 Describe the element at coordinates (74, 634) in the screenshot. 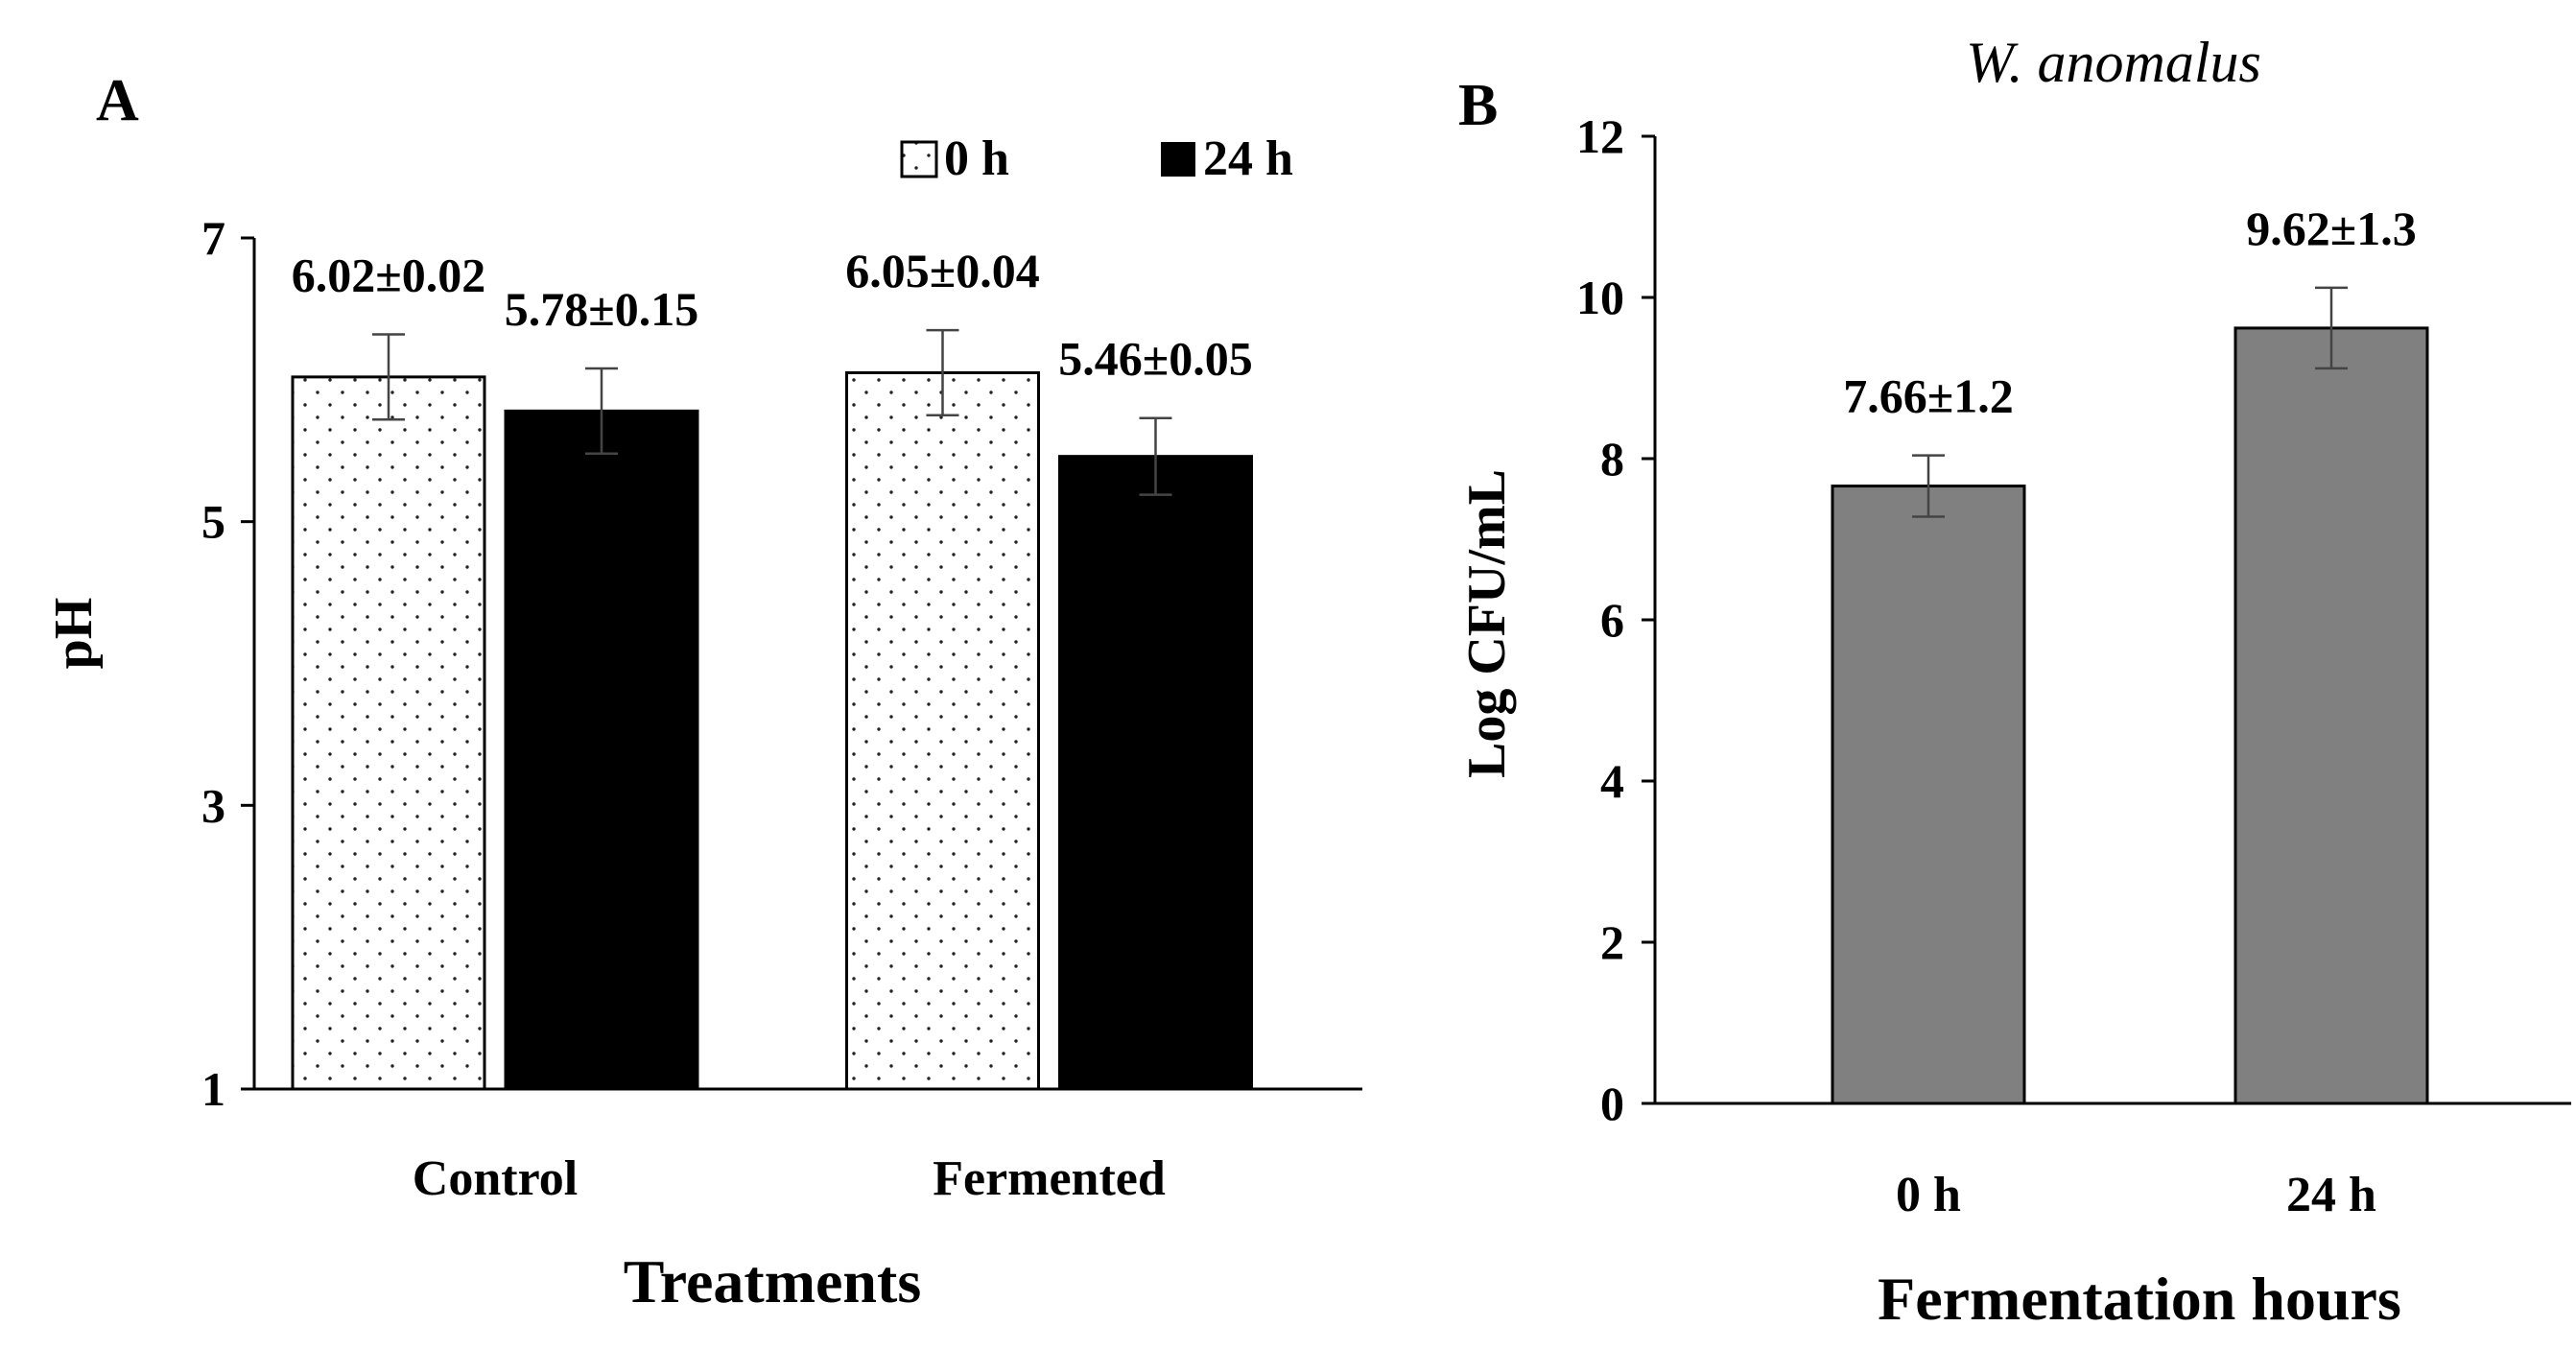

I see `y-axis-title-a: pH` at that location.